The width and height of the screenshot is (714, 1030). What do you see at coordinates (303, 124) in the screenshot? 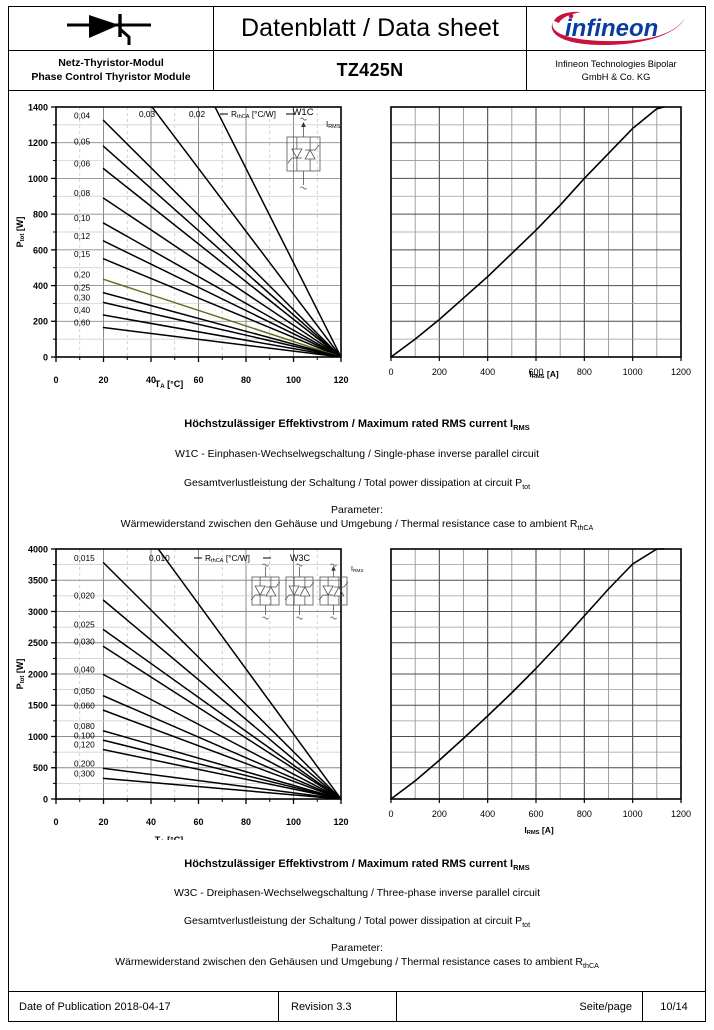
I see `current-arrow` at bounding box center [303, 124].